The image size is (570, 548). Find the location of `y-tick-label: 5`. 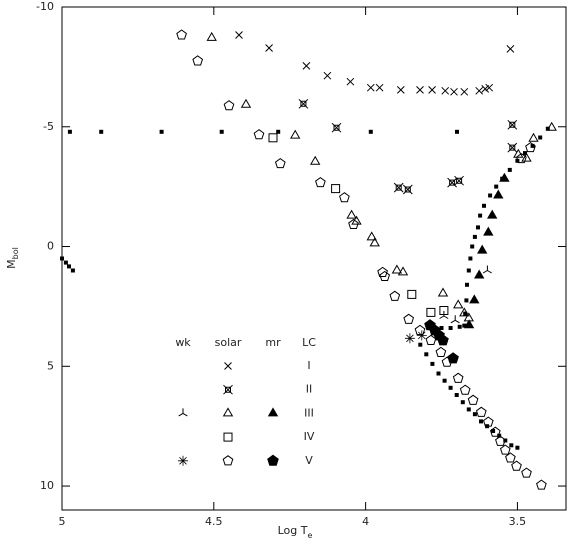

y-tick-label: 5 is located at coordinates (50, 365).